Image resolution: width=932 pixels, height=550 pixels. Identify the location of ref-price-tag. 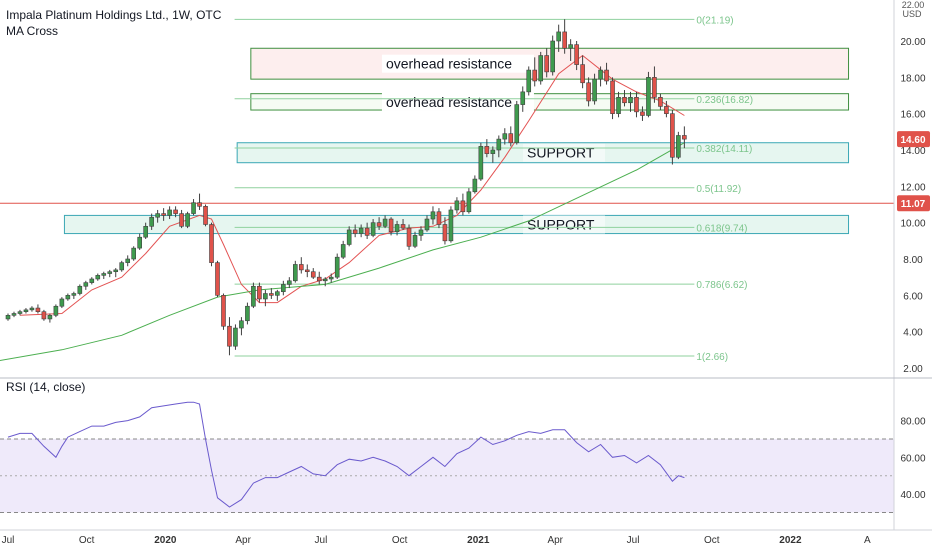
(913, 203).